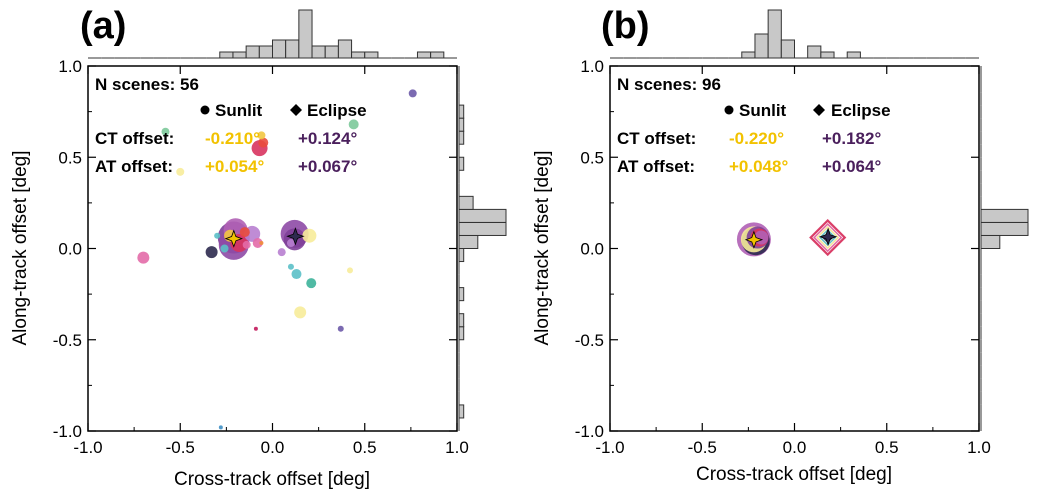  What do you see at coordinates (754, 239) in the screenshot?
I see `panel-b-mean-sunlit-marker` at bounding box center [754, 239].